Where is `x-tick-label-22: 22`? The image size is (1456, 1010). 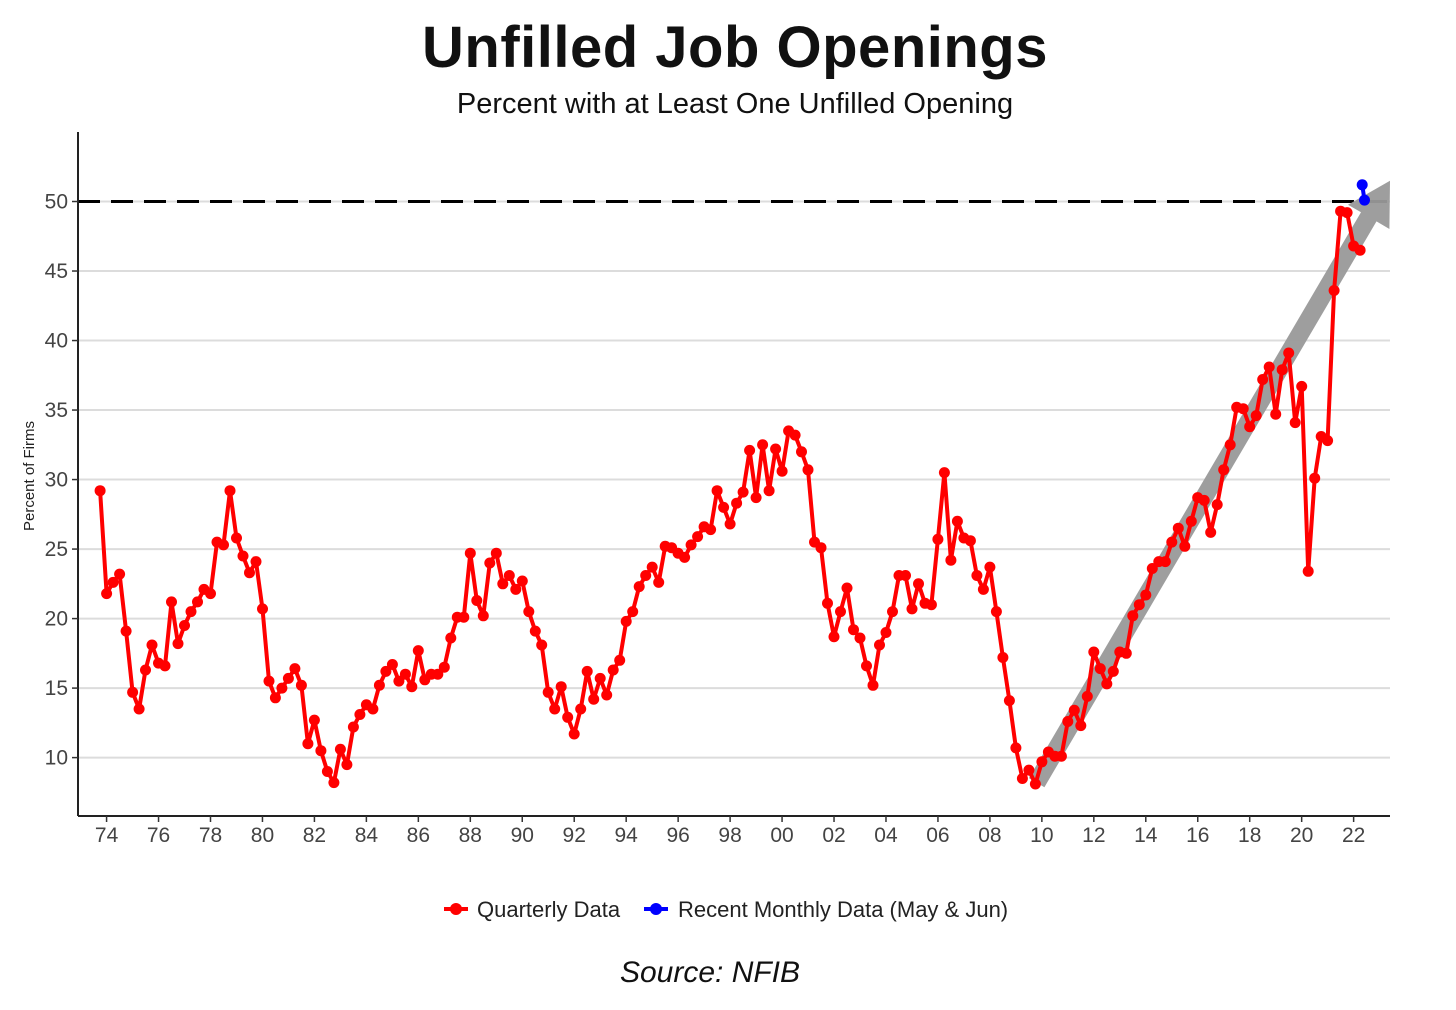
x-tick-label-22: 22 is located at coordinates (1353, 835).